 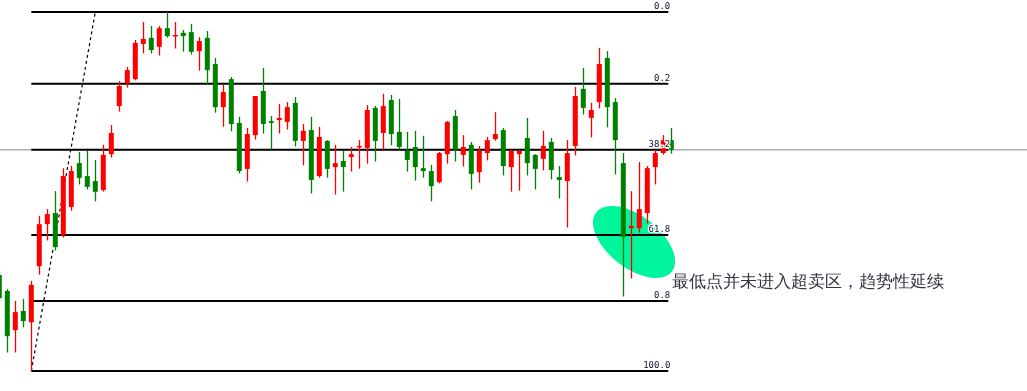 I want to click on annotation: 0.0, so click(x=662, y=6).